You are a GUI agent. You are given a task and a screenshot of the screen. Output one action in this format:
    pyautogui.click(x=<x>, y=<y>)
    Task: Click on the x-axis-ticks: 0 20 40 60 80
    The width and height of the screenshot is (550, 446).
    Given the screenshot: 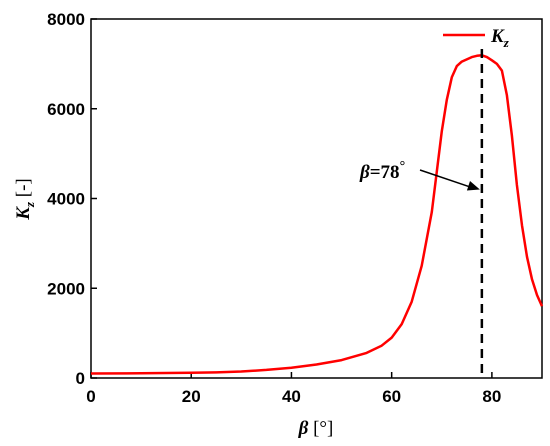 What is the action you would take?
    pyautogui.click(x=293, y=389)
    